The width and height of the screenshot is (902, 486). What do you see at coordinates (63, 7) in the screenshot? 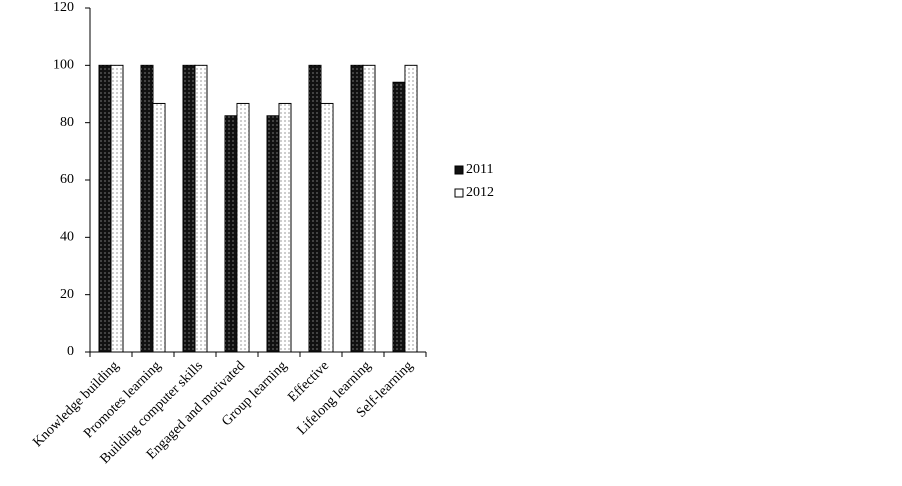
I see `y-tick-label: 120` at bounding box center [63, 7].